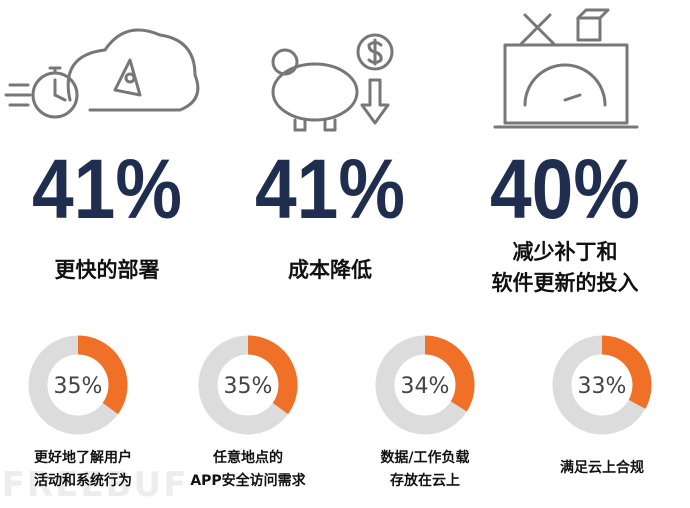 The height and width of the screenshot is (508, 690). What do you see at coordinates (248, 480) in the screenshot?
I see `donut-caption: APP安全访问需求` at bounding box center [248, 480].